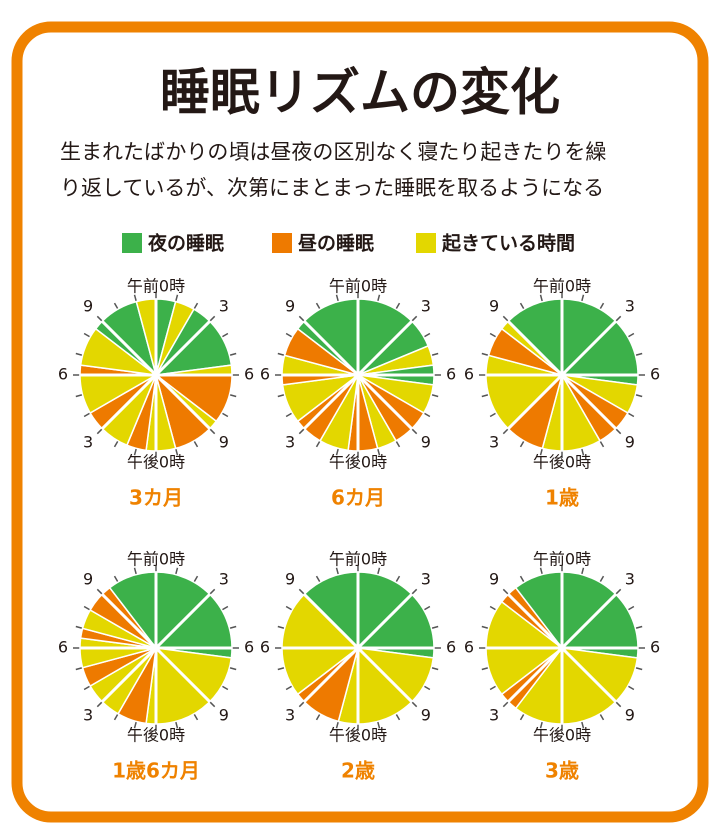  Describe the element at coordinates (358, 771) in the screenshot. I see `chart-title: 2歳` at that location.